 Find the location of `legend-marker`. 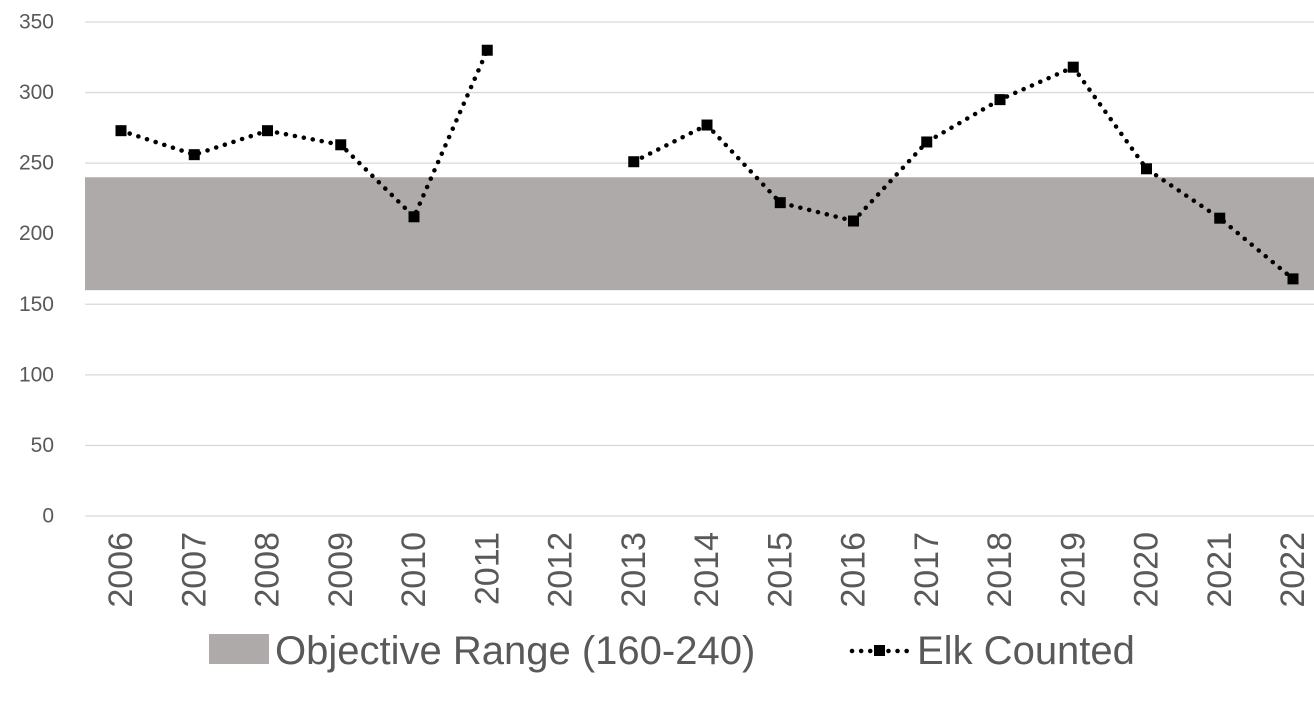

legend-marker is located at coordinates (879, 650).